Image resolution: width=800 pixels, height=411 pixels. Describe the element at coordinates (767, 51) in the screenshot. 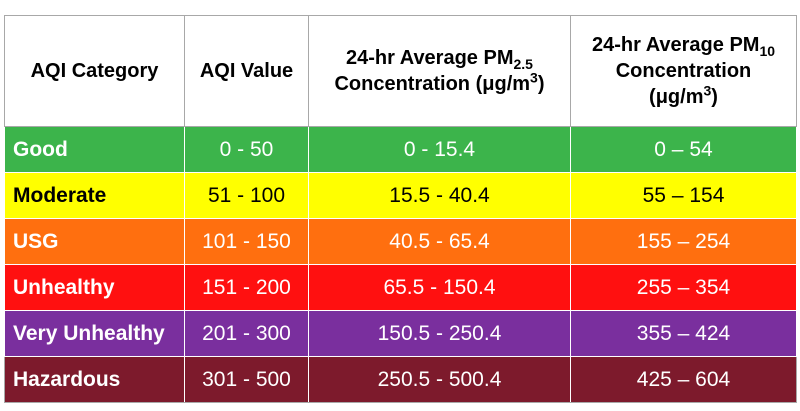

I see `pm10-header-subscript: 10` at that location.